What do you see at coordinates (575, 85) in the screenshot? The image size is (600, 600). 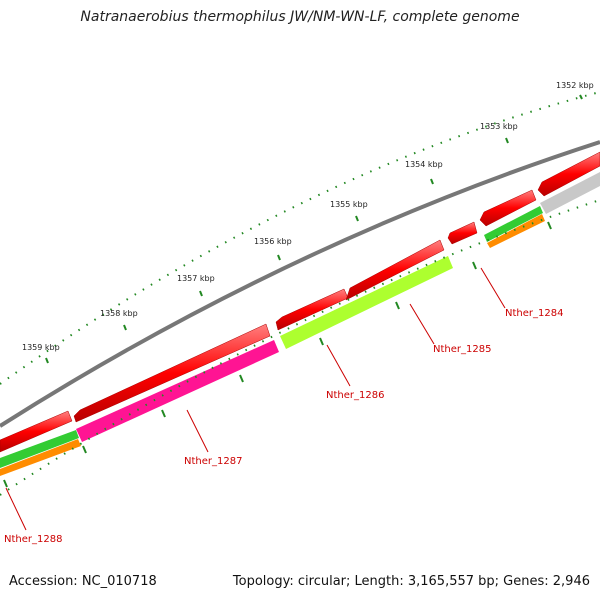 I see `scale-label-1352: 1352 kbp` at bounding box center [575, 85].